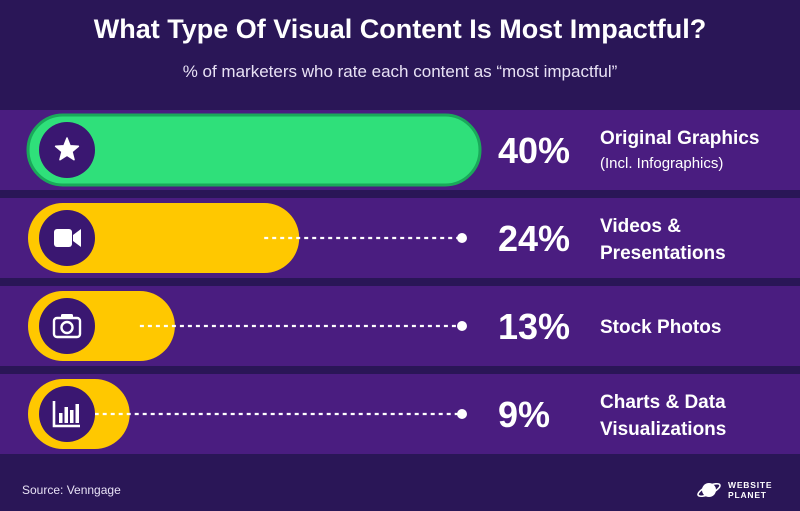  Describe the element at coordinates (750, 485) in the screenshot. I see `brand-line-1: WEBSITE` at that location.